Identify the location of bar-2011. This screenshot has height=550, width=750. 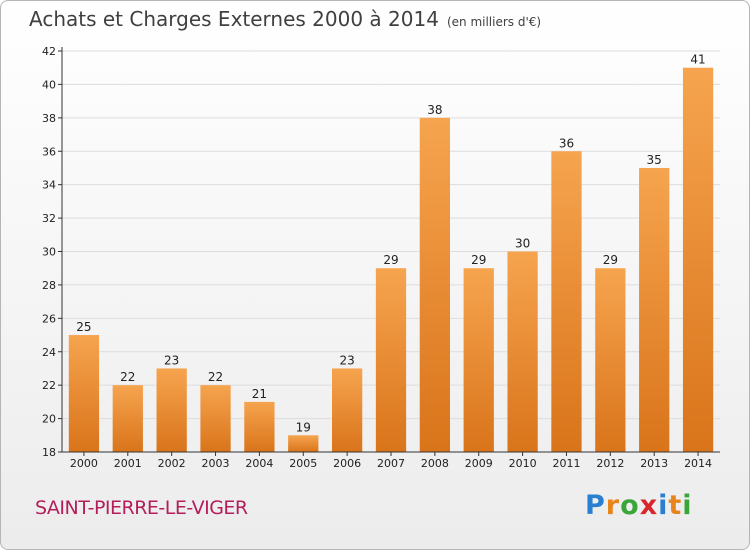
(566, 301).